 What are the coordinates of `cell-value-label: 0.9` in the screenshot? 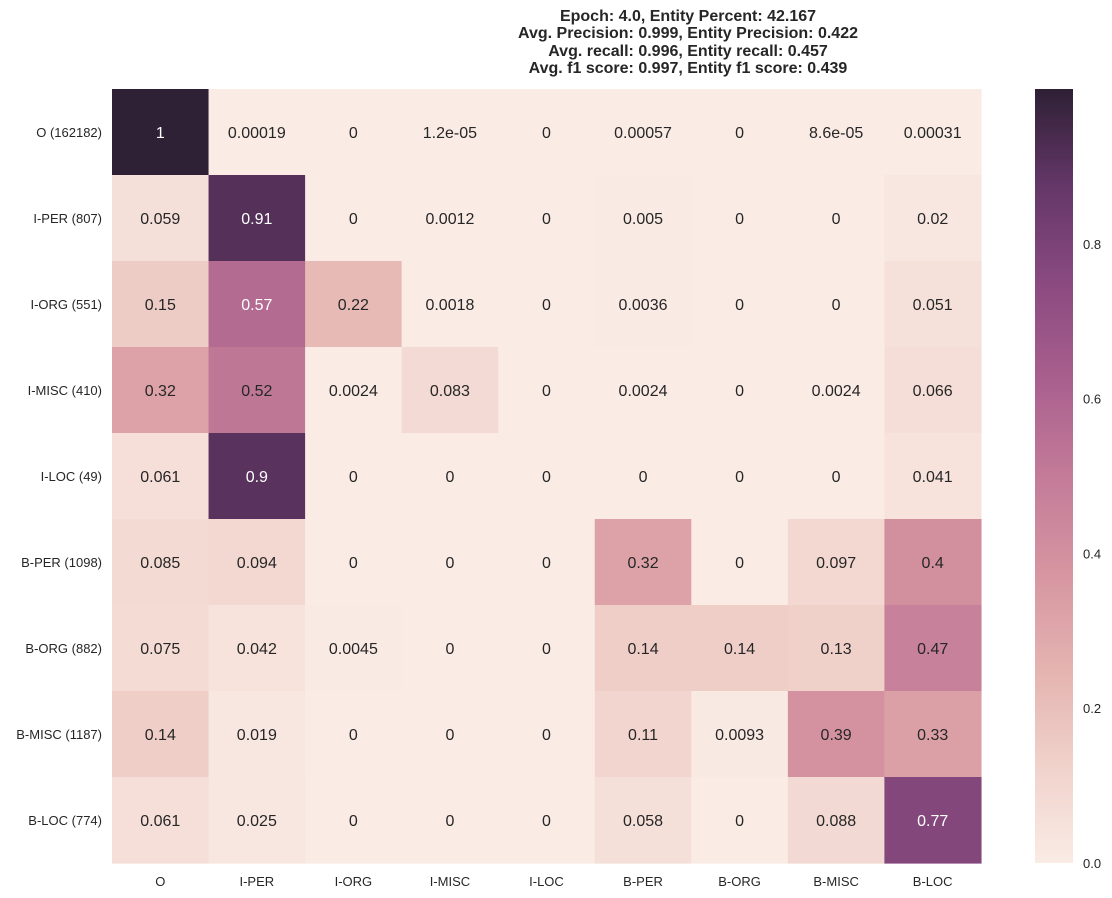 It's located at (257, 477).